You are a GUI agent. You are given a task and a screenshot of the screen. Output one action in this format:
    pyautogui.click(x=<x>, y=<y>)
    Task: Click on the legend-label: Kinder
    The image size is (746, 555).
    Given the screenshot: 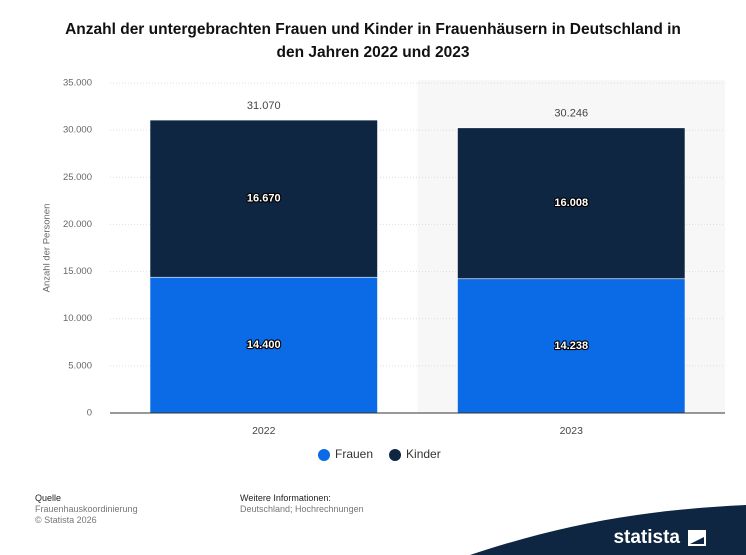 What is the action you would take?
    pyautogui.click(x=423, y=454)
    